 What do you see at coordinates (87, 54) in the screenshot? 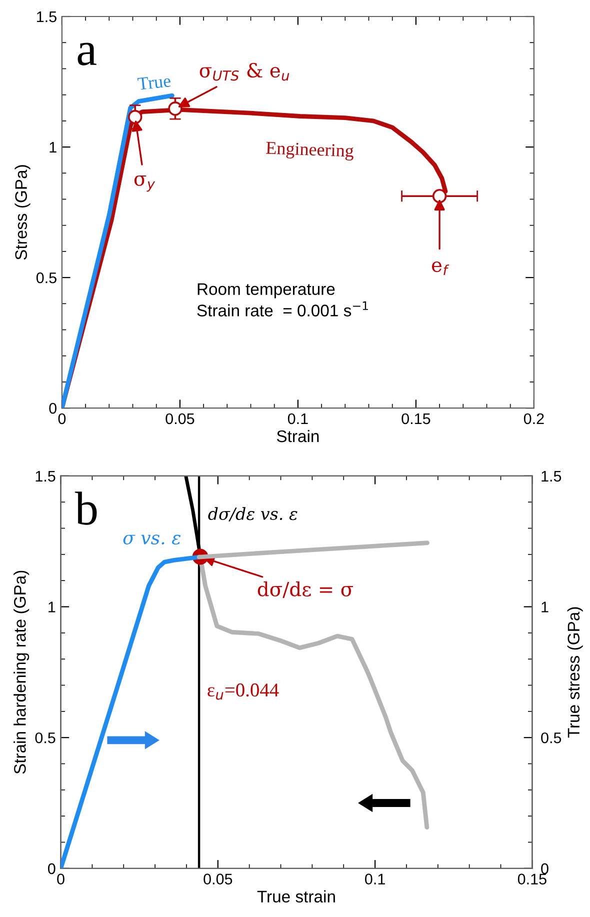
I see `chart-title: a` at bounding box center [87, 54].